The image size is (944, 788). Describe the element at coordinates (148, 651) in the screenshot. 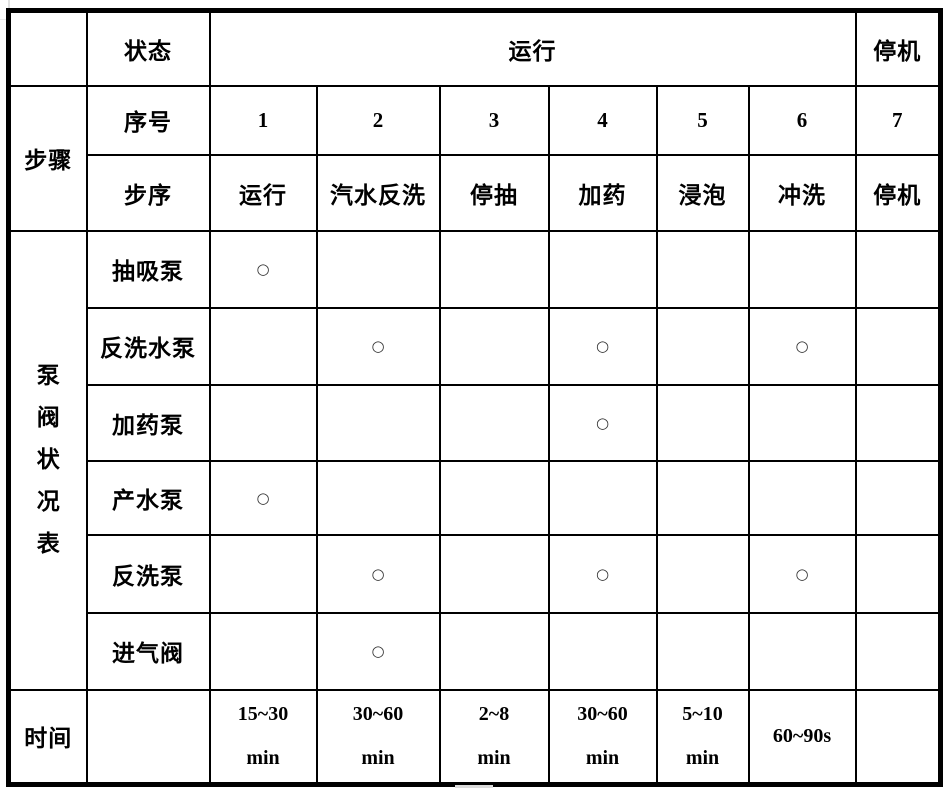

I see `valve-name-cell: 进气阀` at that location.